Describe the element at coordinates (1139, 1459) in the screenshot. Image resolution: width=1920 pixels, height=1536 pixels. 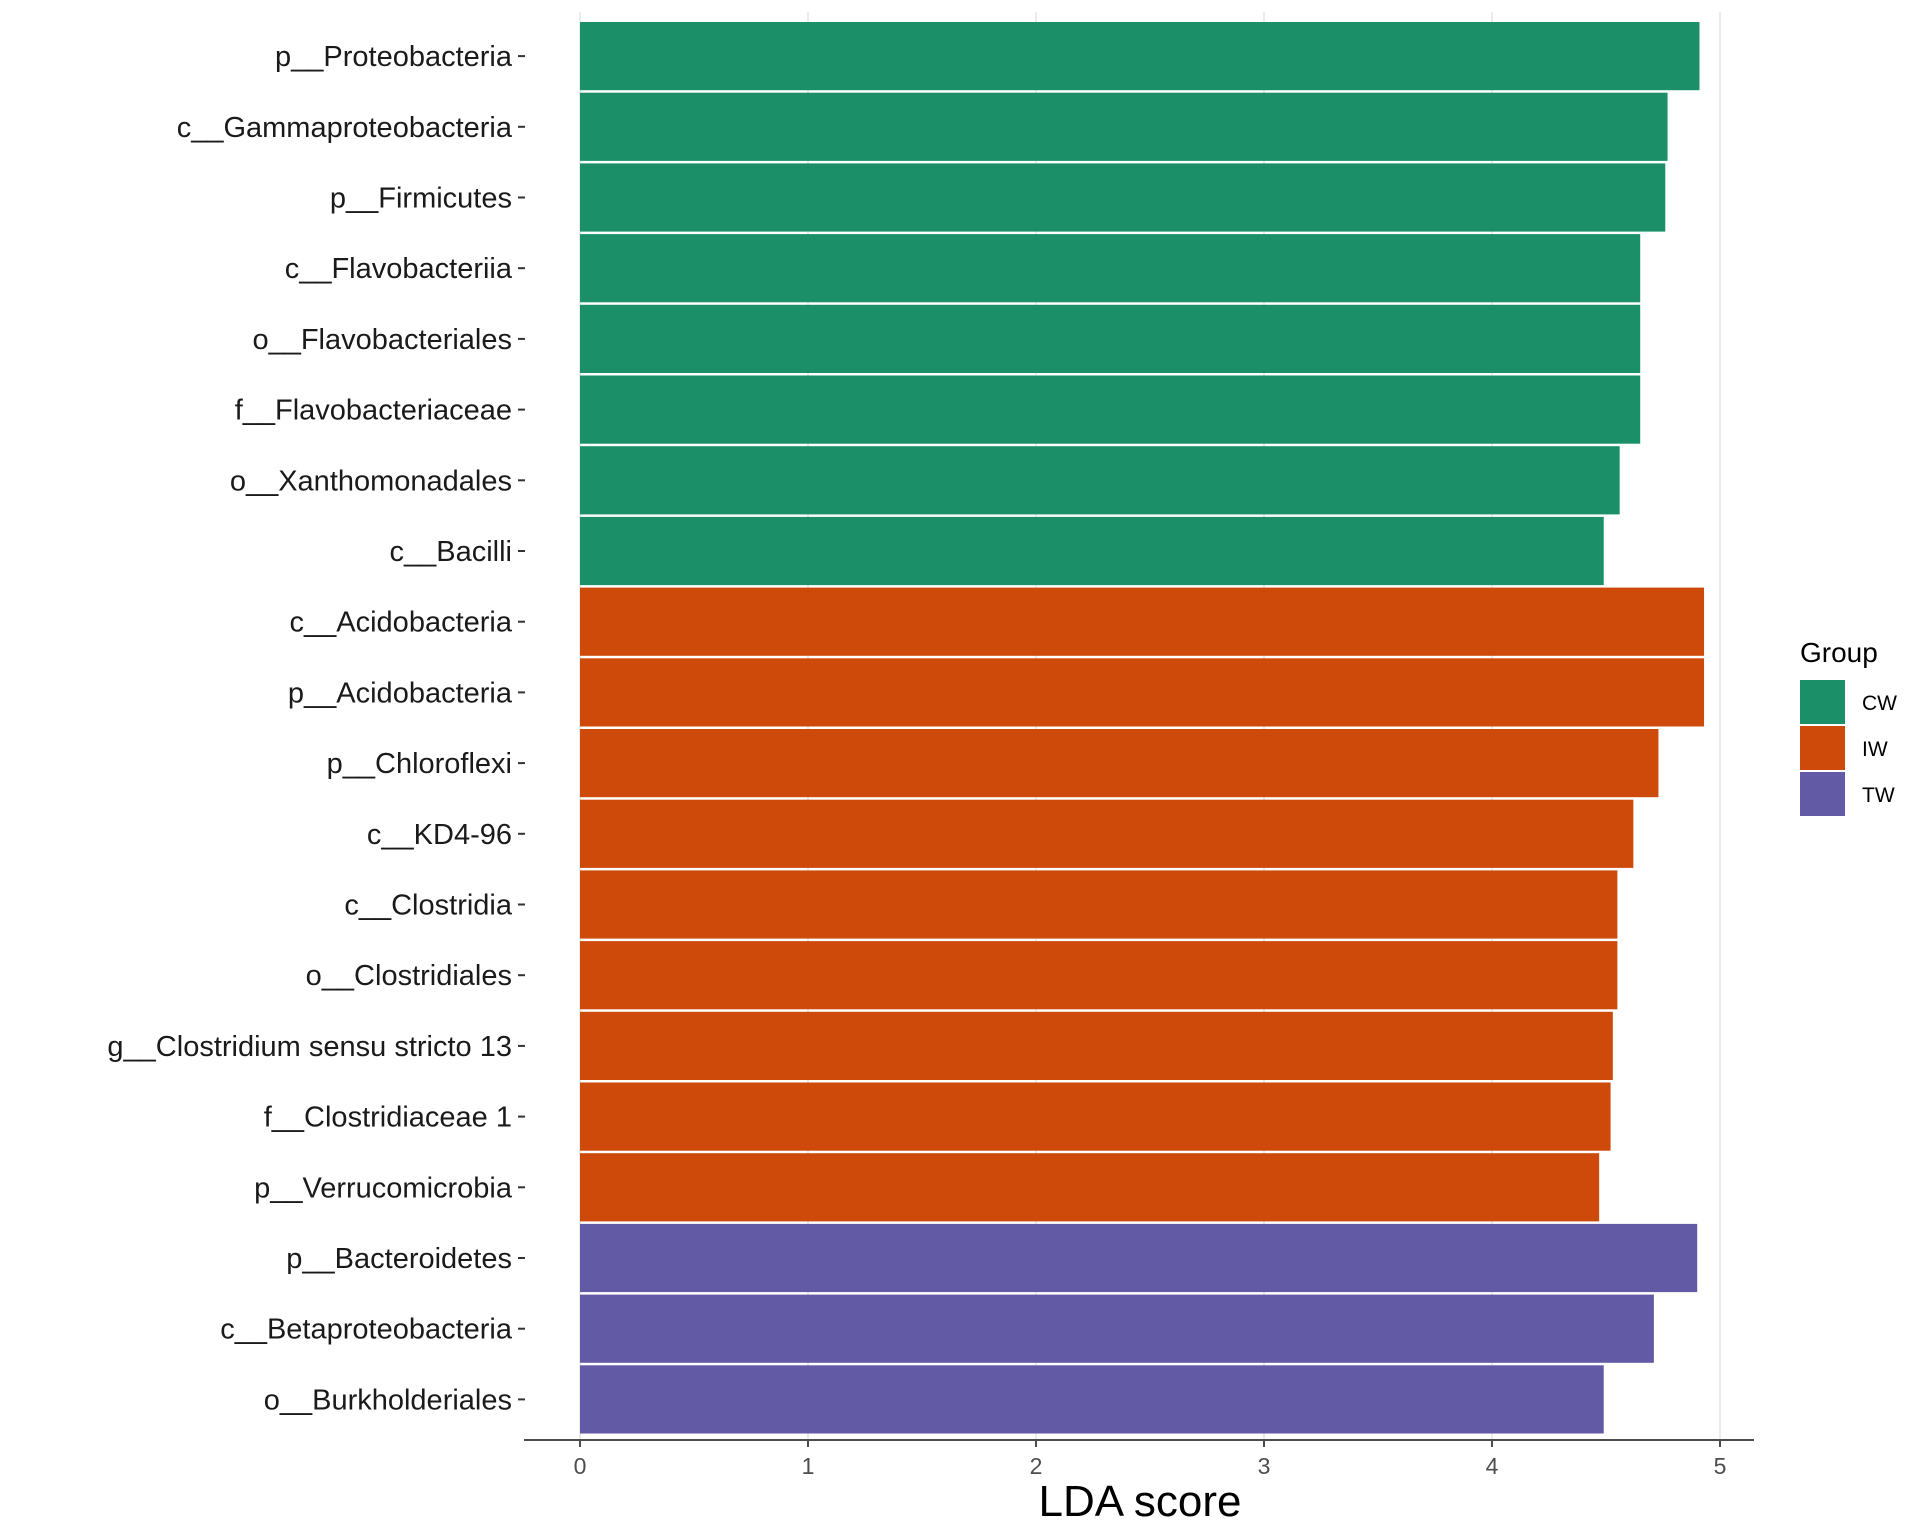
I see `x-axis: 0 1 2 3 4 5` at that location.